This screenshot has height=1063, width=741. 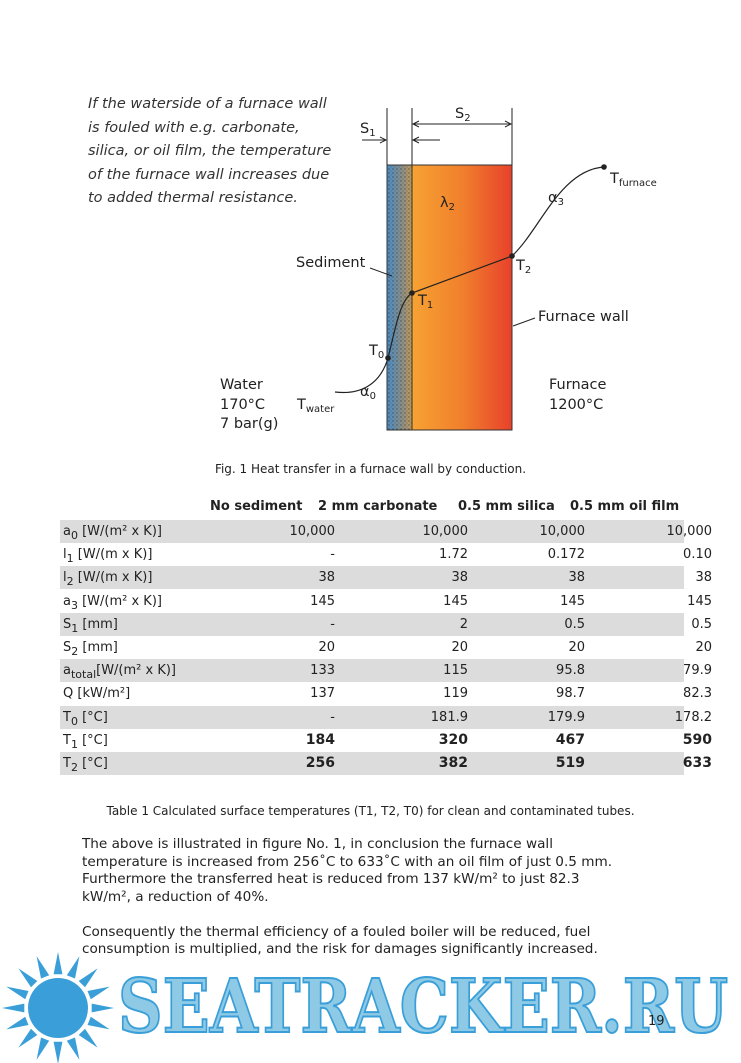 I want to click on figure-drawing, so click(x=470, y=269).